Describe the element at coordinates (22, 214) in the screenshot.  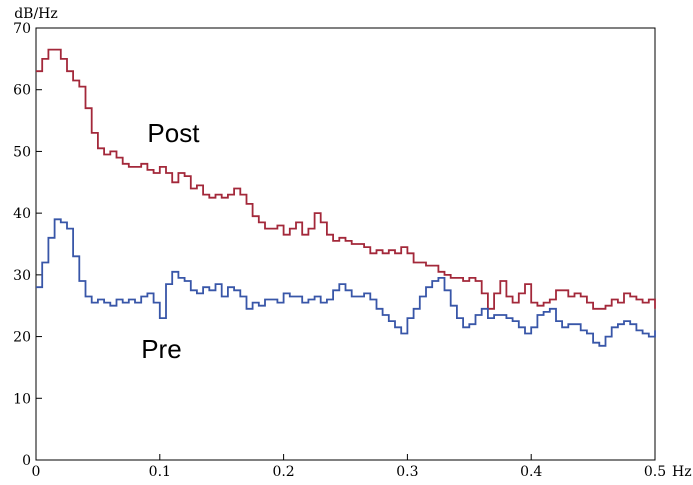
I see `y-tick-label: 40` at that location.